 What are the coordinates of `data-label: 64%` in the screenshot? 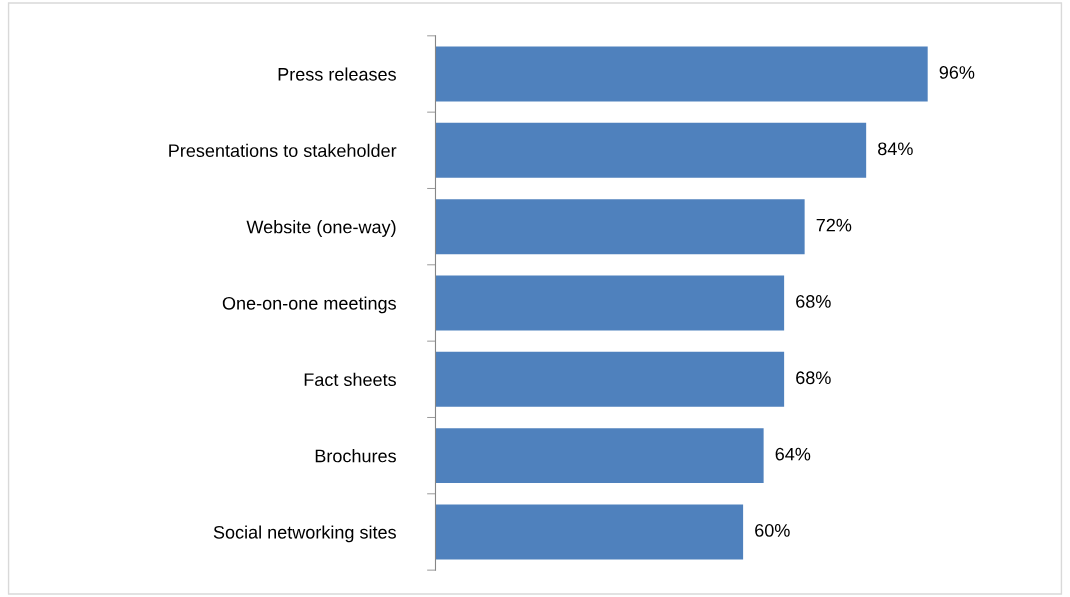 It's located at (793, 454).